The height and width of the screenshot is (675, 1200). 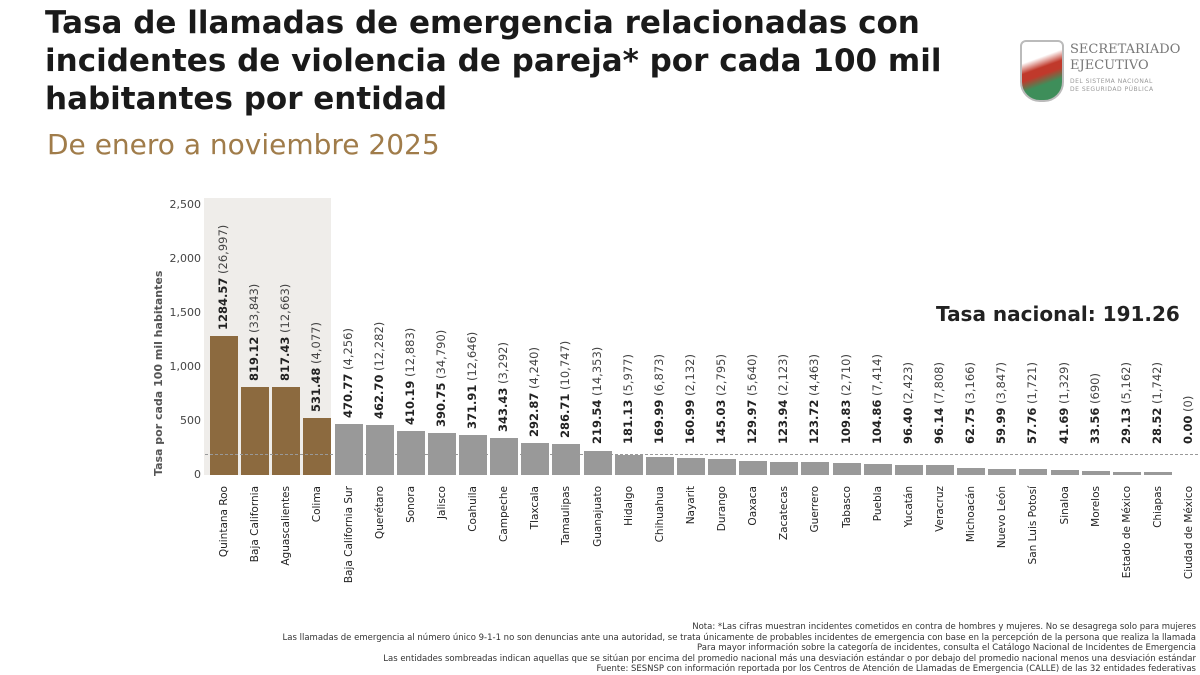 What do you see at coordinates (689, 421) in the screenshot?
I see `value-text: 160.99` at bounding box center [689, 421].